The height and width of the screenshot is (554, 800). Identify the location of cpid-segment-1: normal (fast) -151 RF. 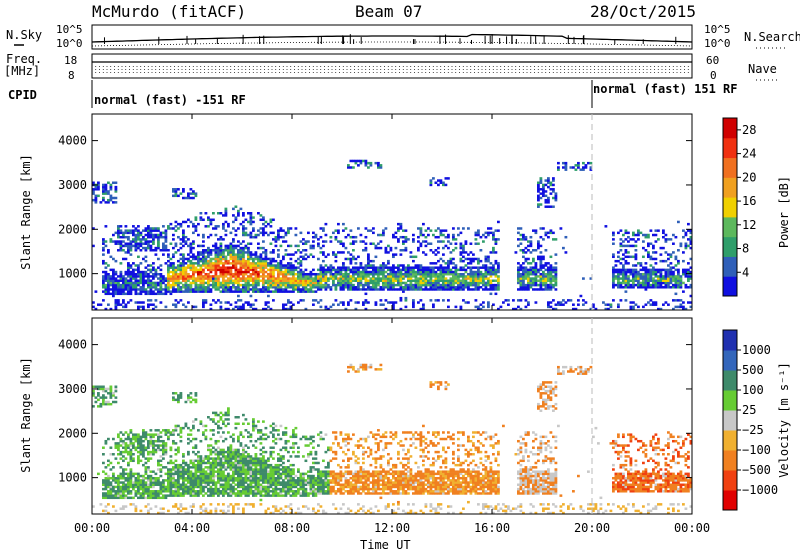
(170, 100).